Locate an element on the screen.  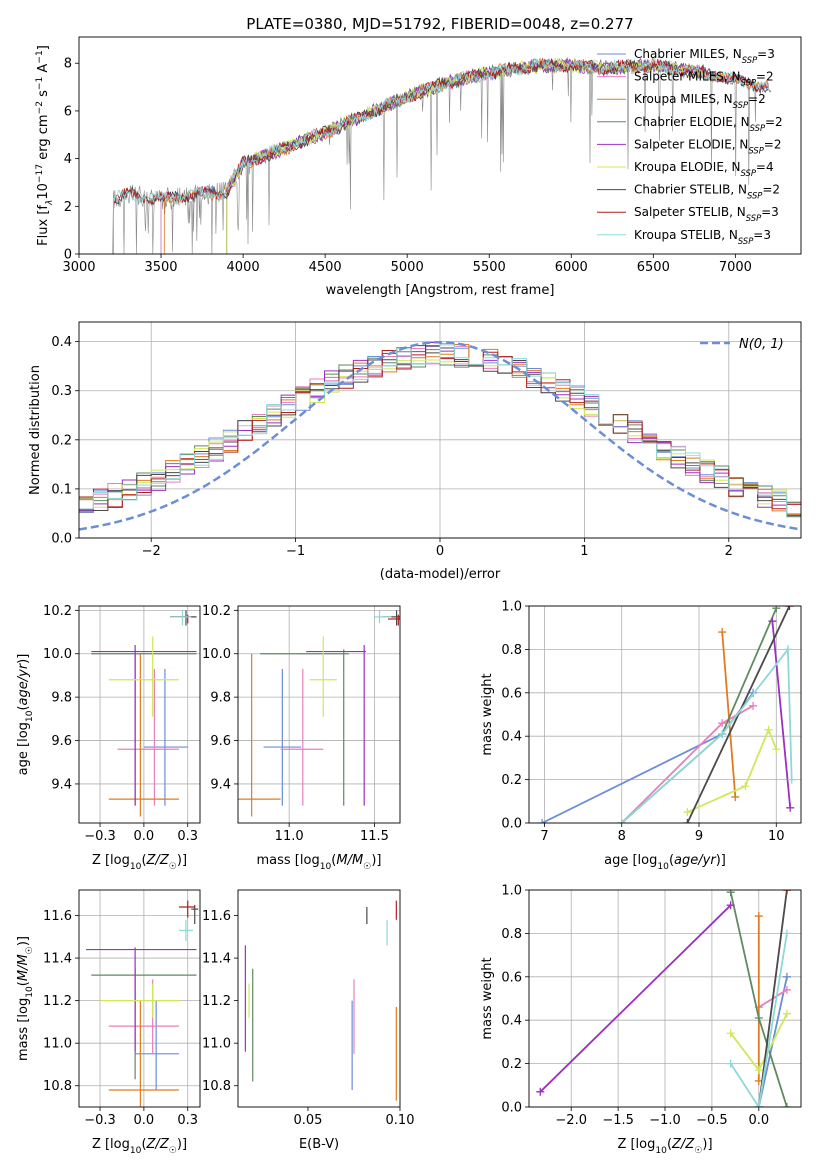
legend-label-kroupa-elodie: Kroupa ELODIE, NSSP=4 is located at coordinates (704, 169).